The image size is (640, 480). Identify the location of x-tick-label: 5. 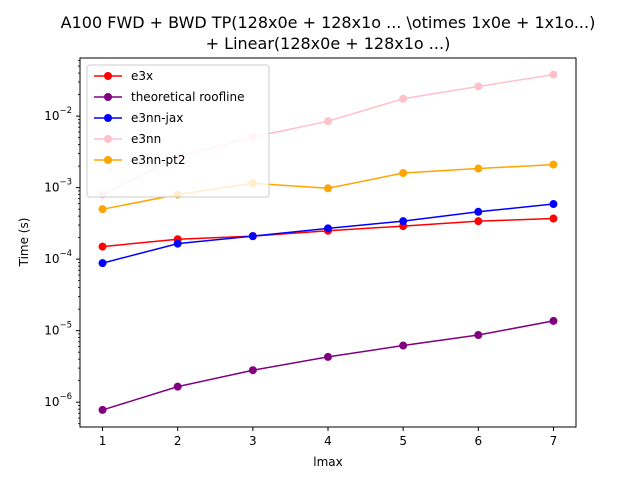
(403, 441).